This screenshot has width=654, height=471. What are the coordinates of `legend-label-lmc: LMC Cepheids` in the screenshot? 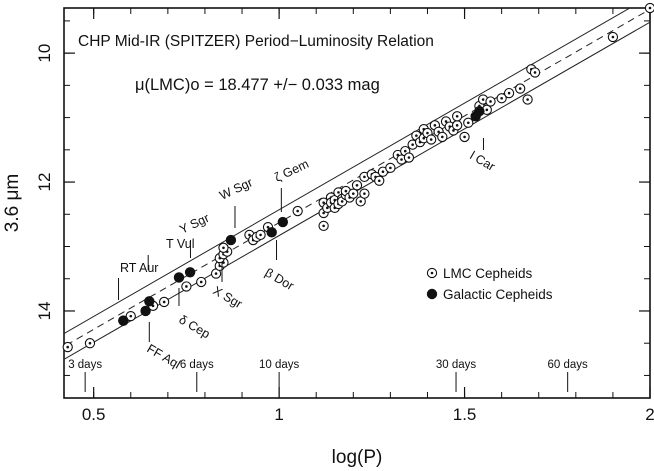 It's located at (488, 273).